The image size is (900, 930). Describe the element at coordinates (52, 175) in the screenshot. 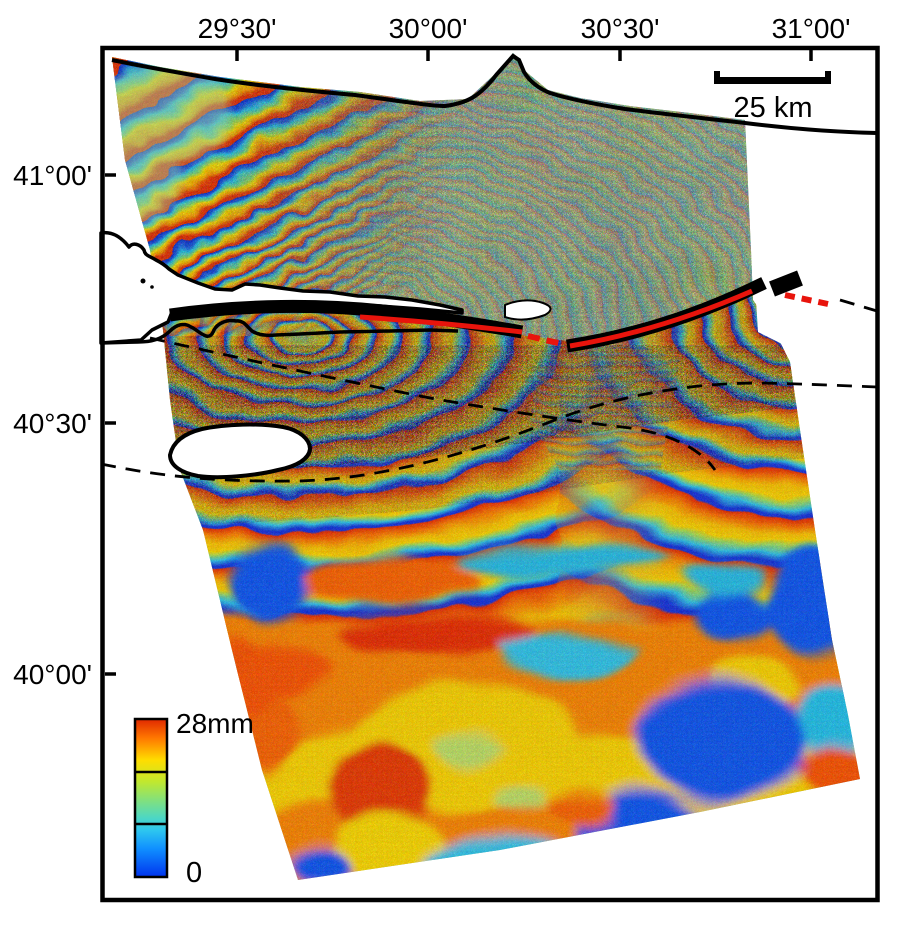

I see `svg-text: 41°00'` at that location.